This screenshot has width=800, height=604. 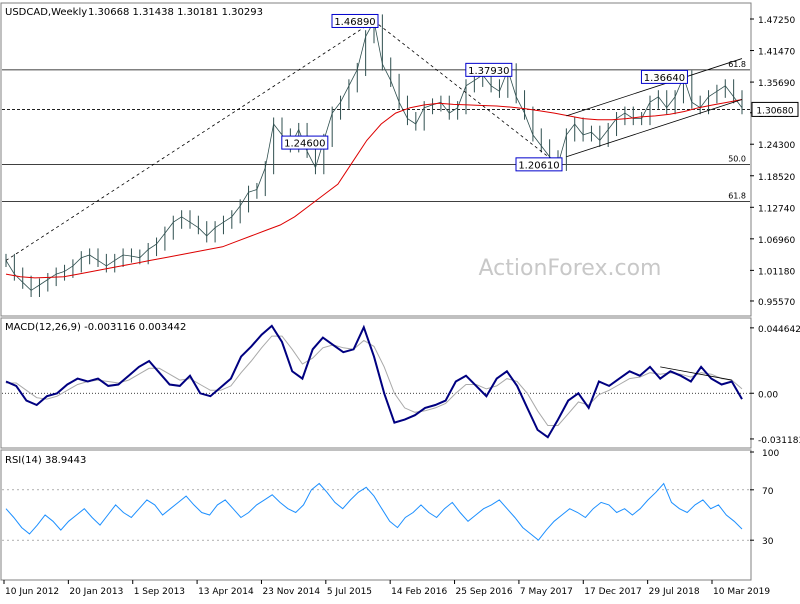 What do you see at coordinates (764, 498) in the screenshot?
I see `rsi-y-axis: 100 70 30` at bounding box center [764, 498].